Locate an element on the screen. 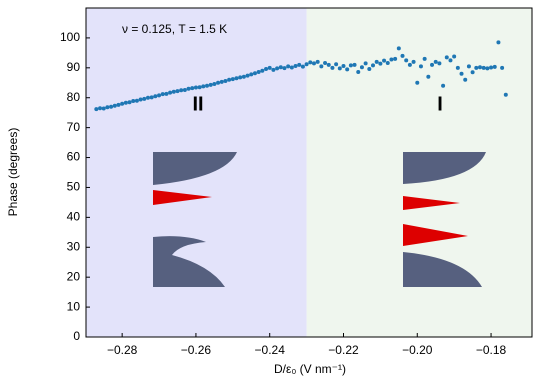 Image resolution: width=546 pixels, height=382 pixels. x-tick-label: −0.24 is located at coordinates (270, 350).